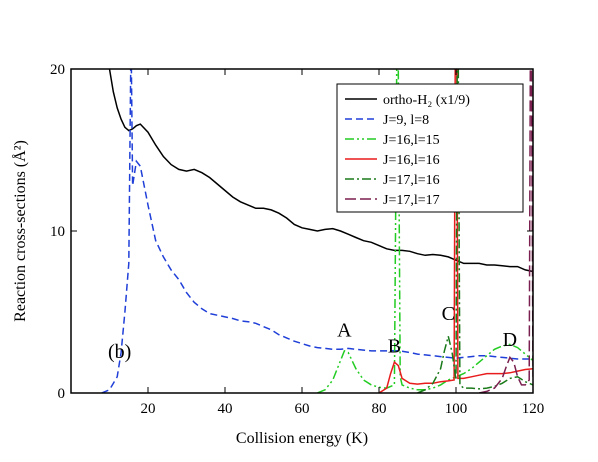 This screenshot has width=598, height=462. Describe the element at coordinates (411, 140) in the screenshot. I see `legend-label-2: J=16,l=15` at that location.